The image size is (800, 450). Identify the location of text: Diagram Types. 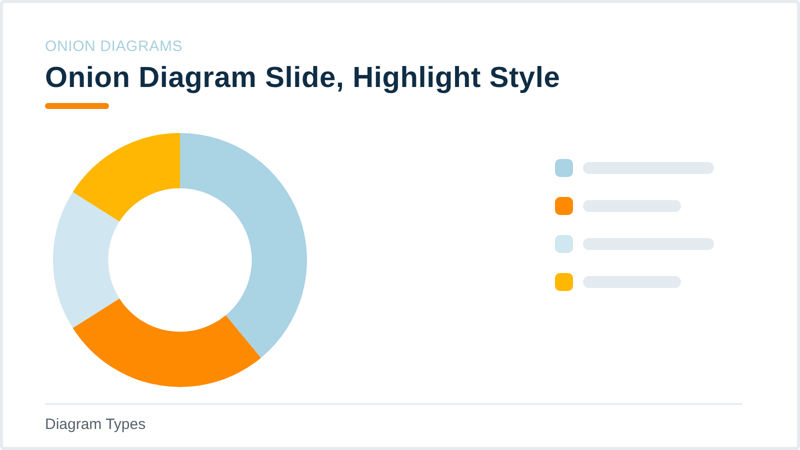
(95, 425).